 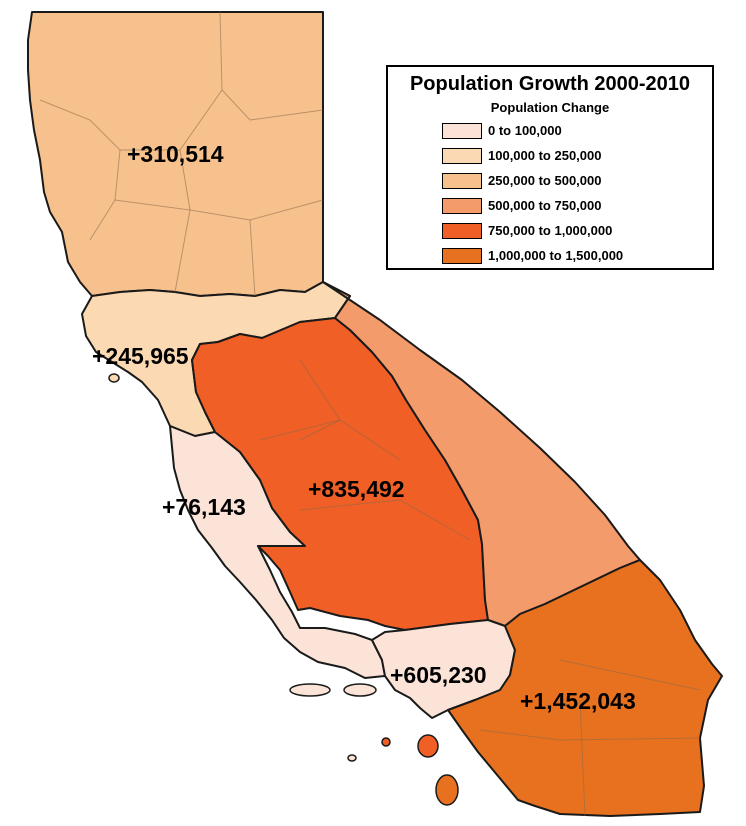 What do you see at coordinates (550, 84) in the screenshot?
I see `legend-title: Population Growth 2000-2010` at bounding box center [550, 84].